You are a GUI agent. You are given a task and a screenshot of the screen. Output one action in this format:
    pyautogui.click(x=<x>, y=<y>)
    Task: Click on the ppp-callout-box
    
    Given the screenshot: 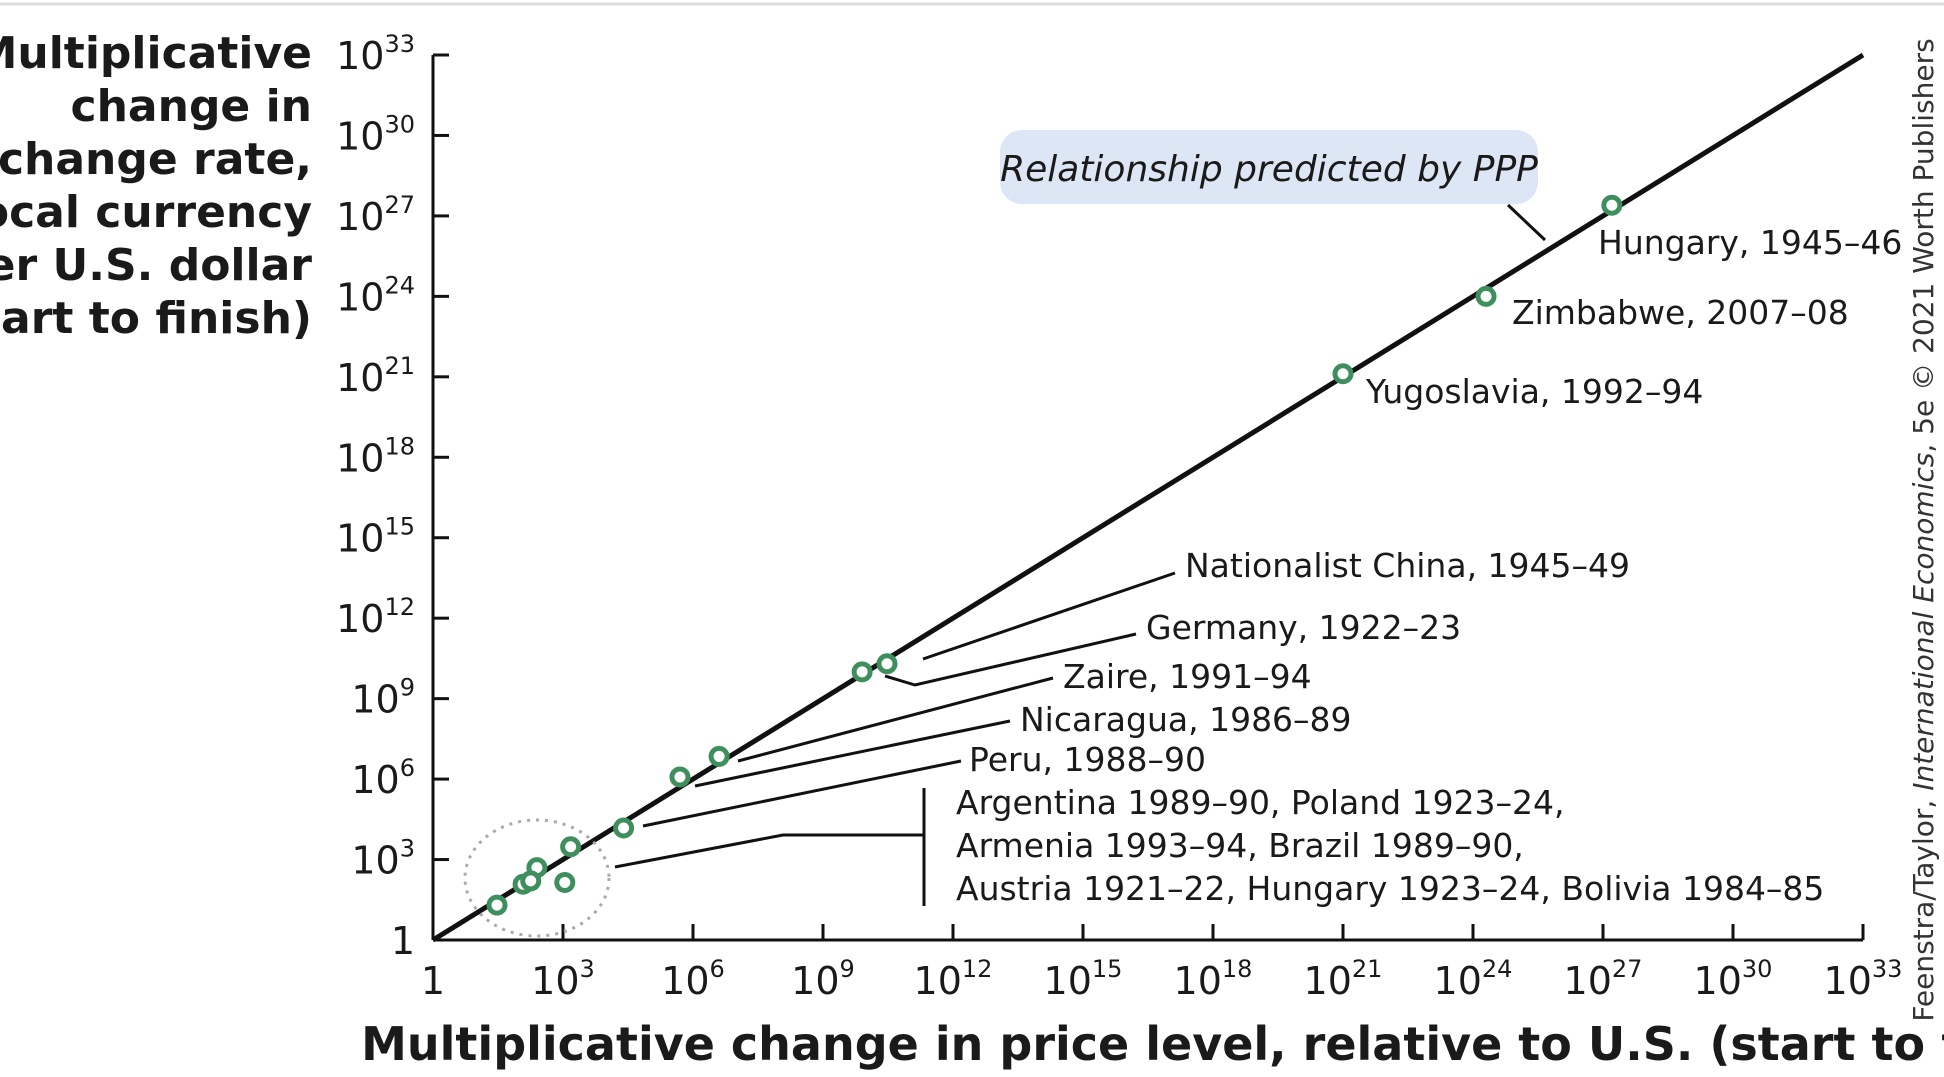 What is the action you would take?
    pyautogui.click(x=1269, y=167)
    